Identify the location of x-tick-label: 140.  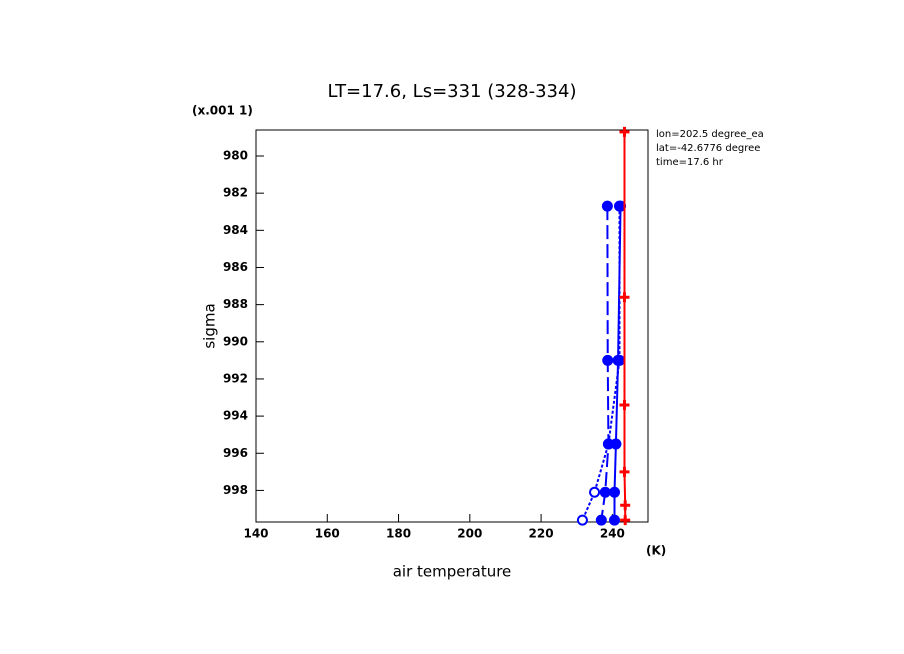
(255, 534).